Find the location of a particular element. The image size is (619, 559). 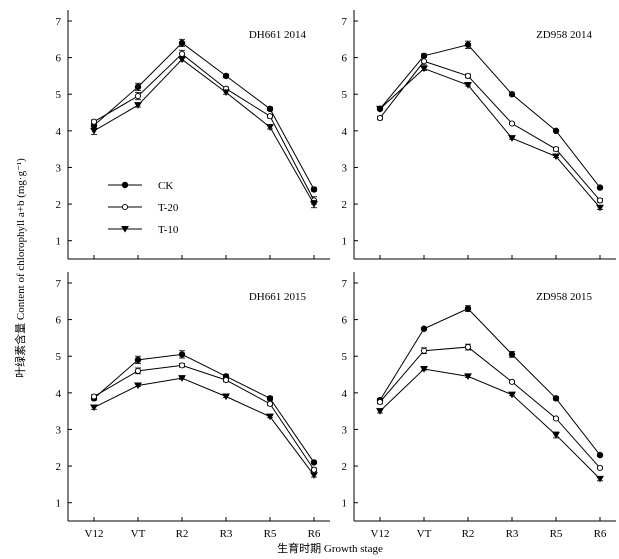

x-tick-label: VT is located at coordinates (424, 534).